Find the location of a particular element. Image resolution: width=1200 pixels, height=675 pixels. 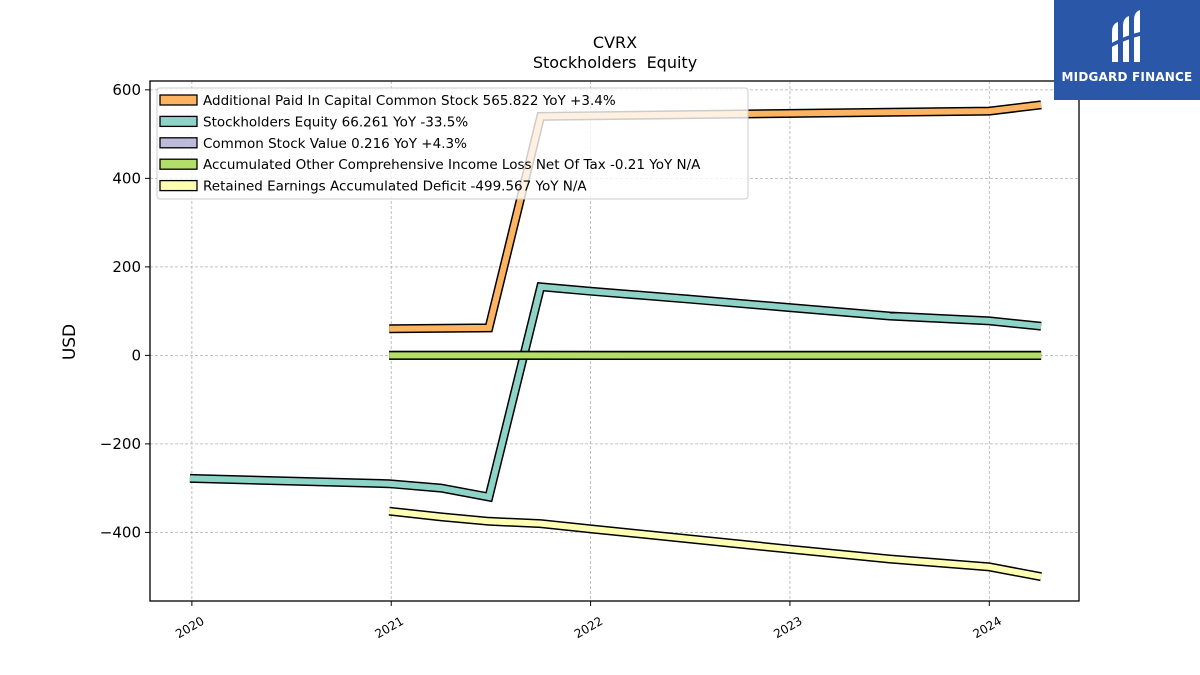

legend-label: Common Stock Value 0.216 YoY +4.3% is located at coordinates (335, 144).